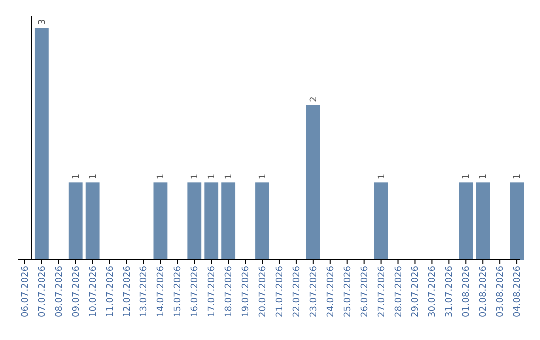 The image size is (540, 340). What do you see at coordinates (314, 292) in the screenshot?
I see `x-tick-label: 23.07.2026` at bounding box center [314, 292].